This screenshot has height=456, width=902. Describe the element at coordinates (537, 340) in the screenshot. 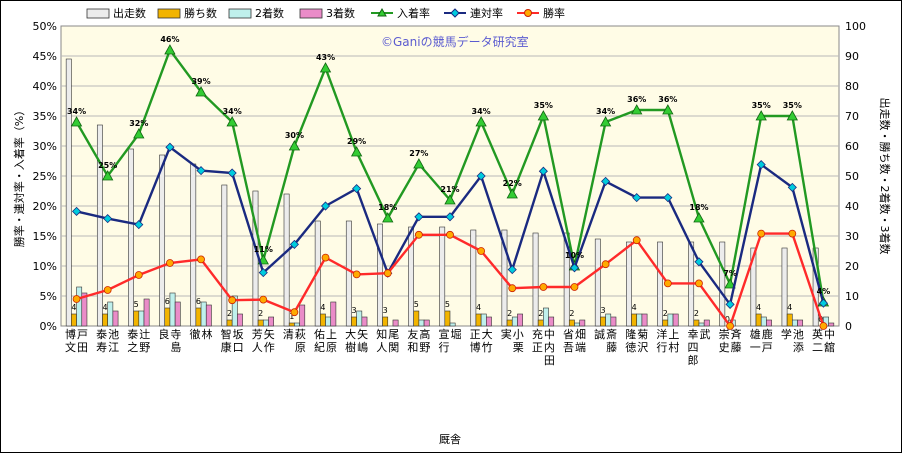

I see `category-label: 充正` at that location.